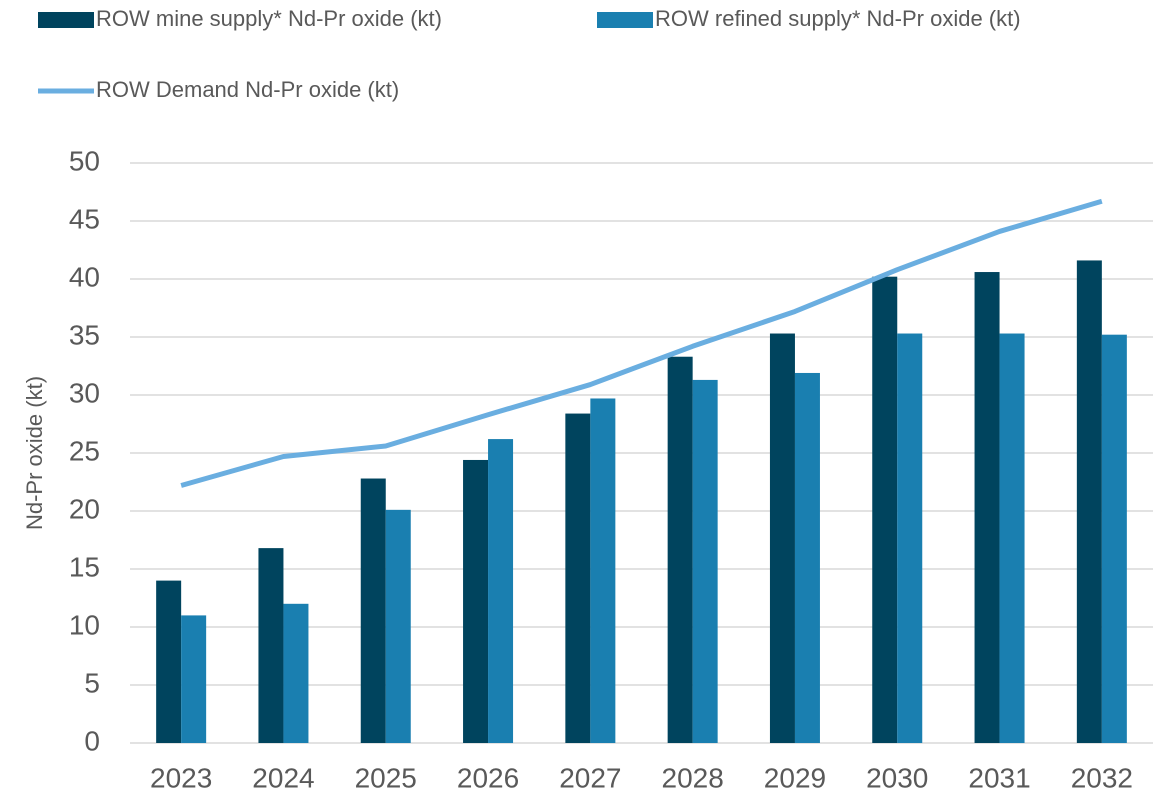  I want to click on x-tick-label: 2032, so click(1102, 777).